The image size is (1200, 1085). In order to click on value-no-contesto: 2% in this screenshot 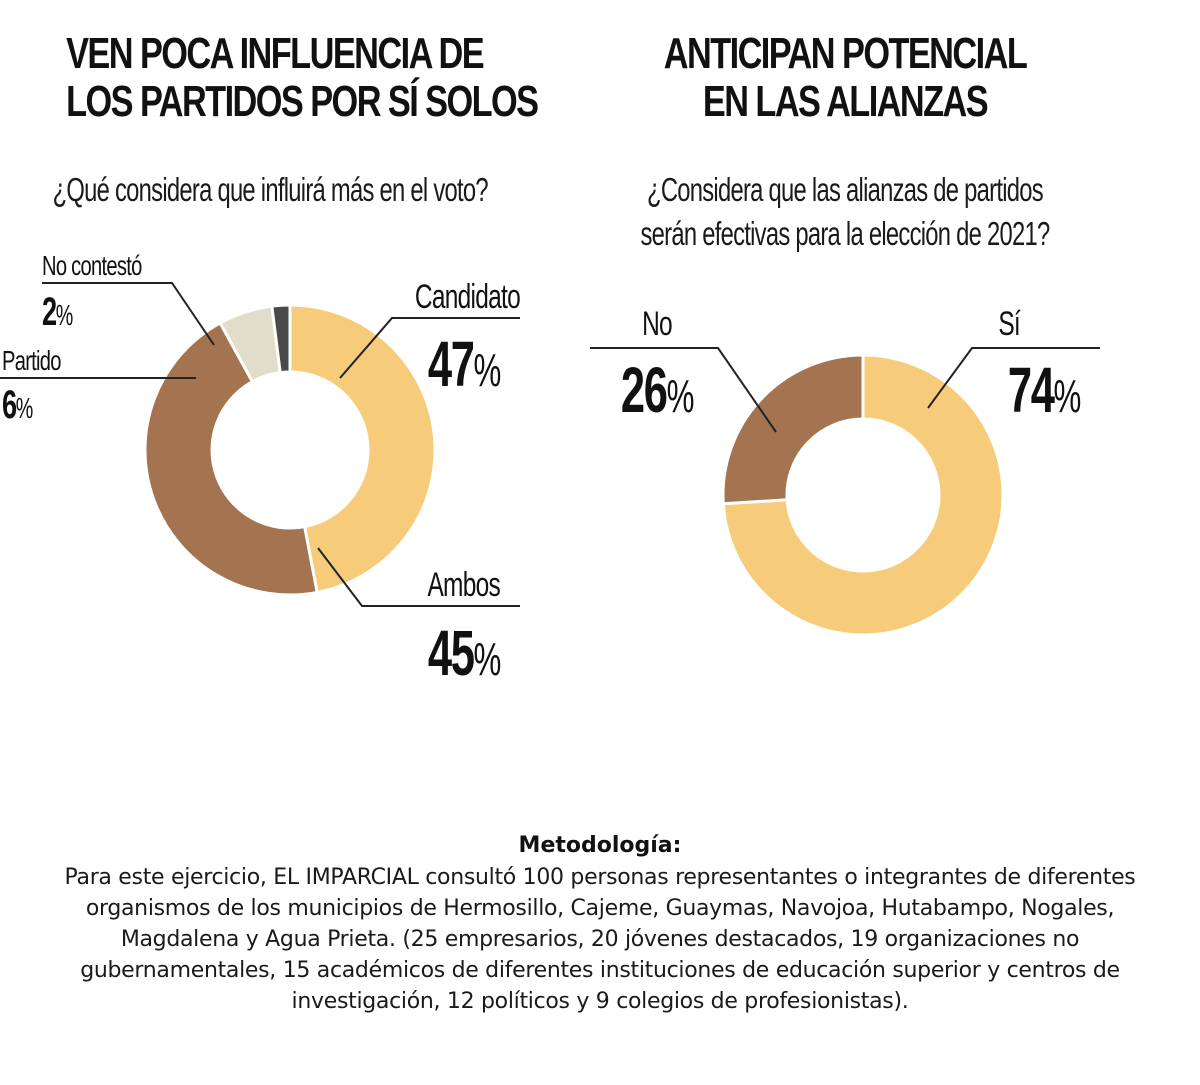, I will do `click(57, 312)`.